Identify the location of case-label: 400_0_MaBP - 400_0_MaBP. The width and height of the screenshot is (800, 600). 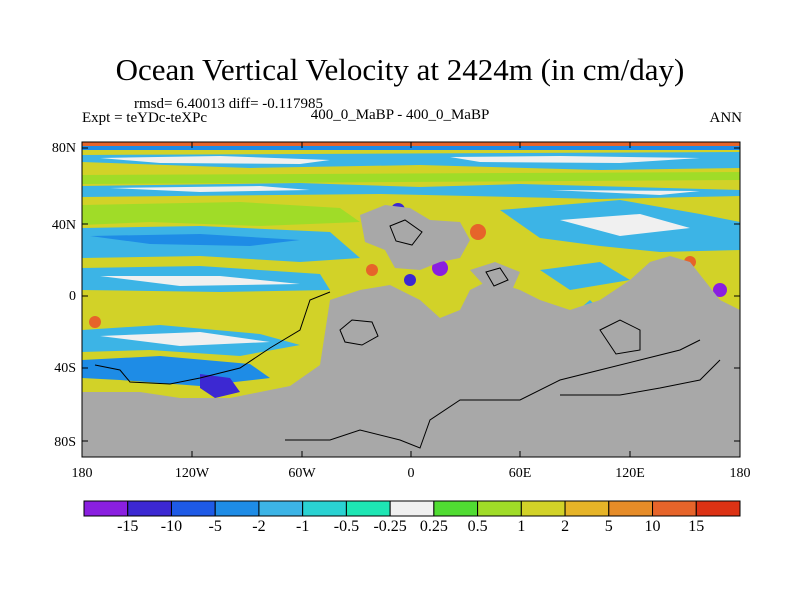
(400, 115).